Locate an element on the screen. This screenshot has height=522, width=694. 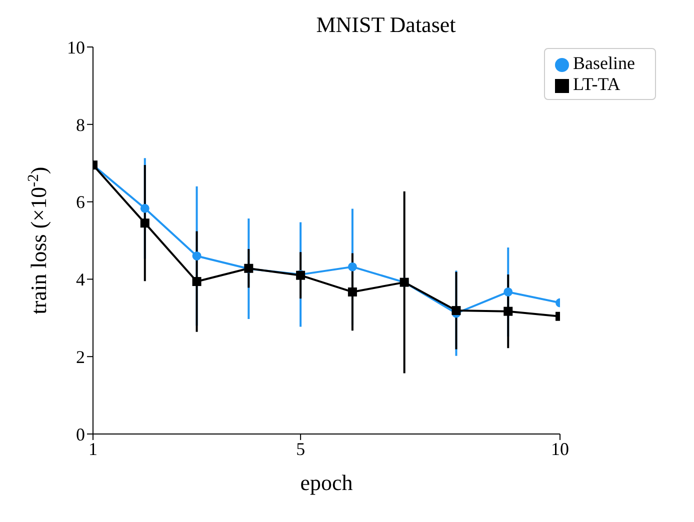
x-tick-label: 5 is located at coordinates (301, 448).